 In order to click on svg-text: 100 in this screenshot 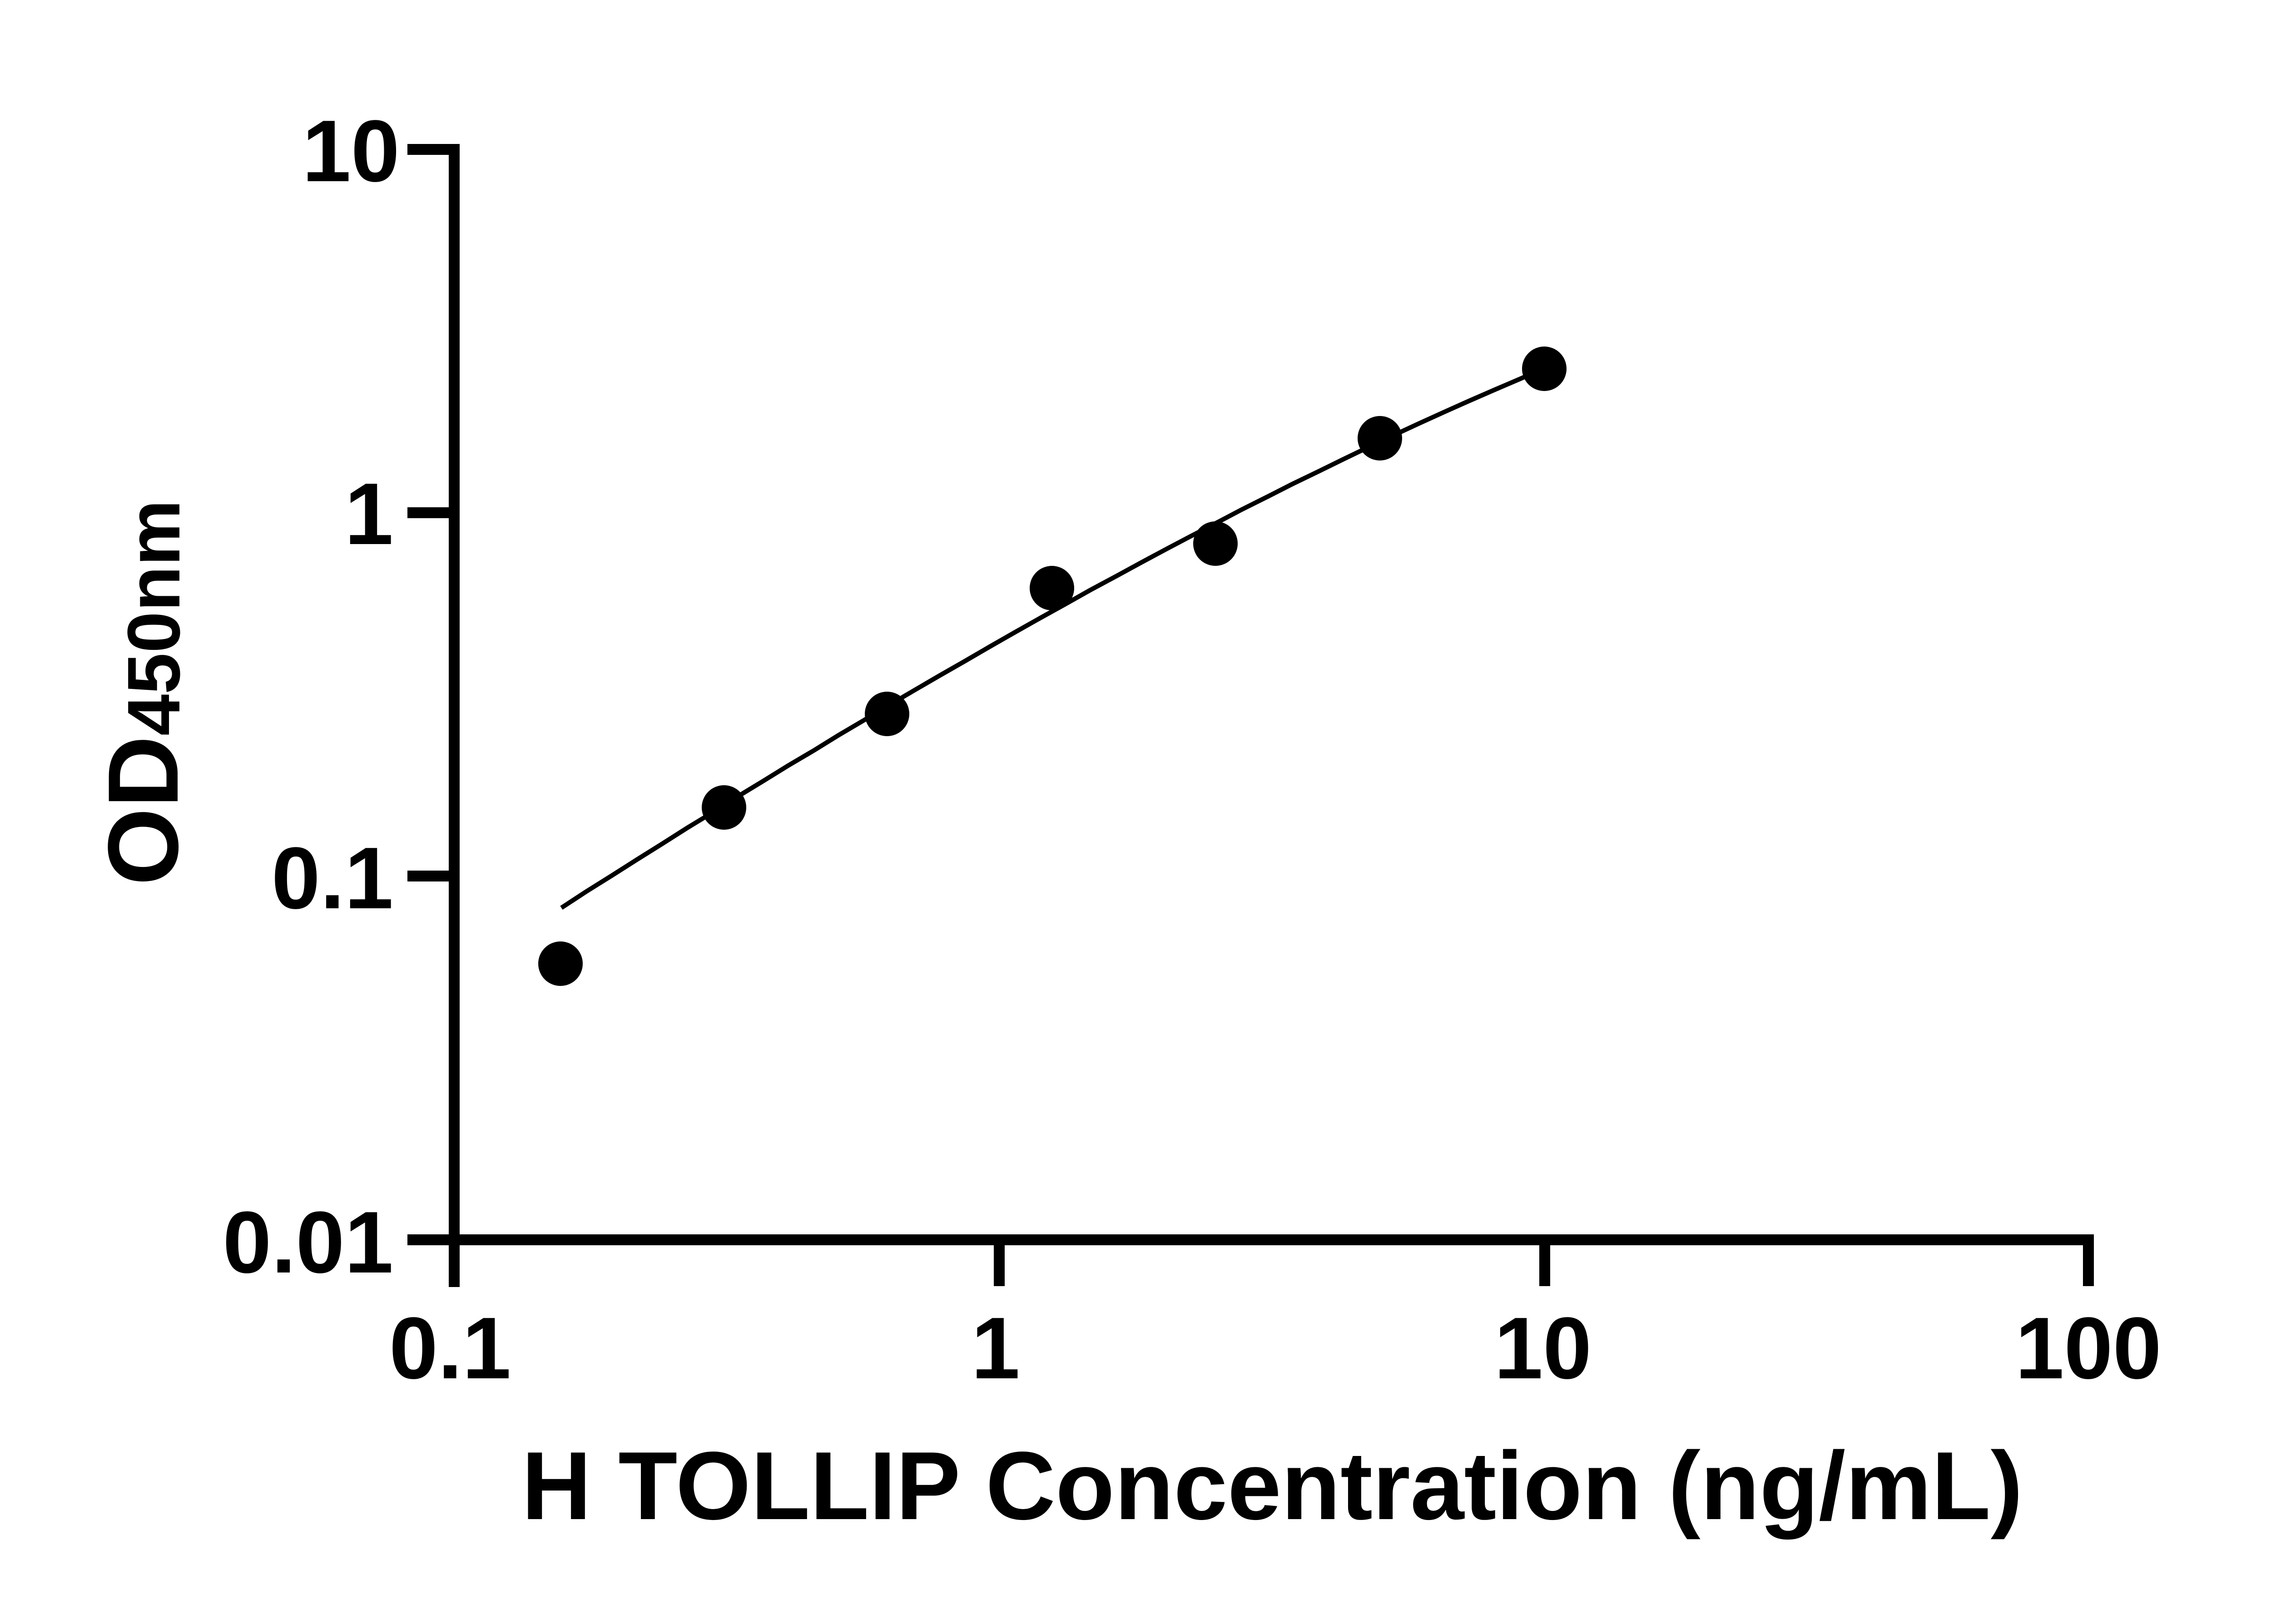, I will do `click(2088, 1348)`.